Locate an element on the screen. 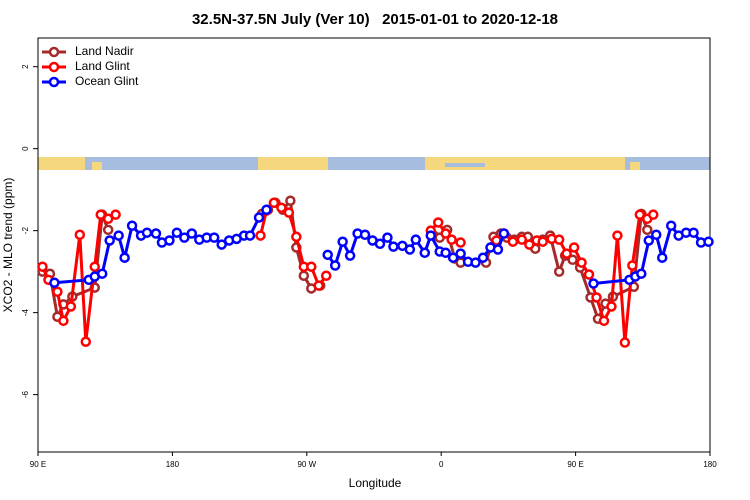 The image size is (750, 500). y-tick-label: -2 is located at coordinates (25, 231).